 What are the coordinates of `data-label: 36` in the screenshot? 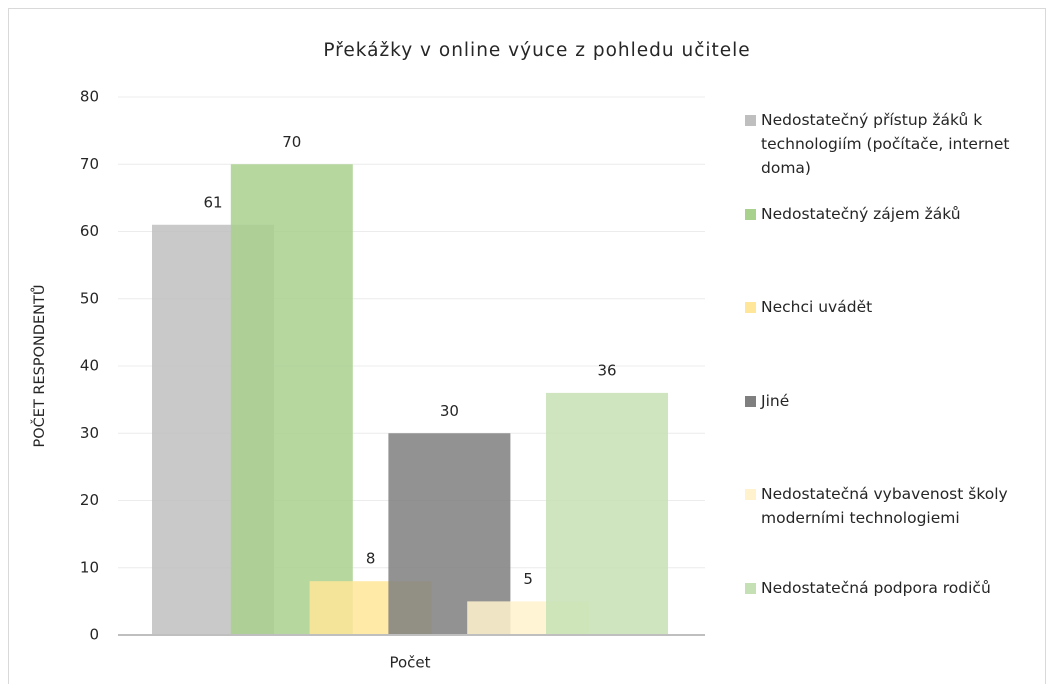 It's located at (606, 370).